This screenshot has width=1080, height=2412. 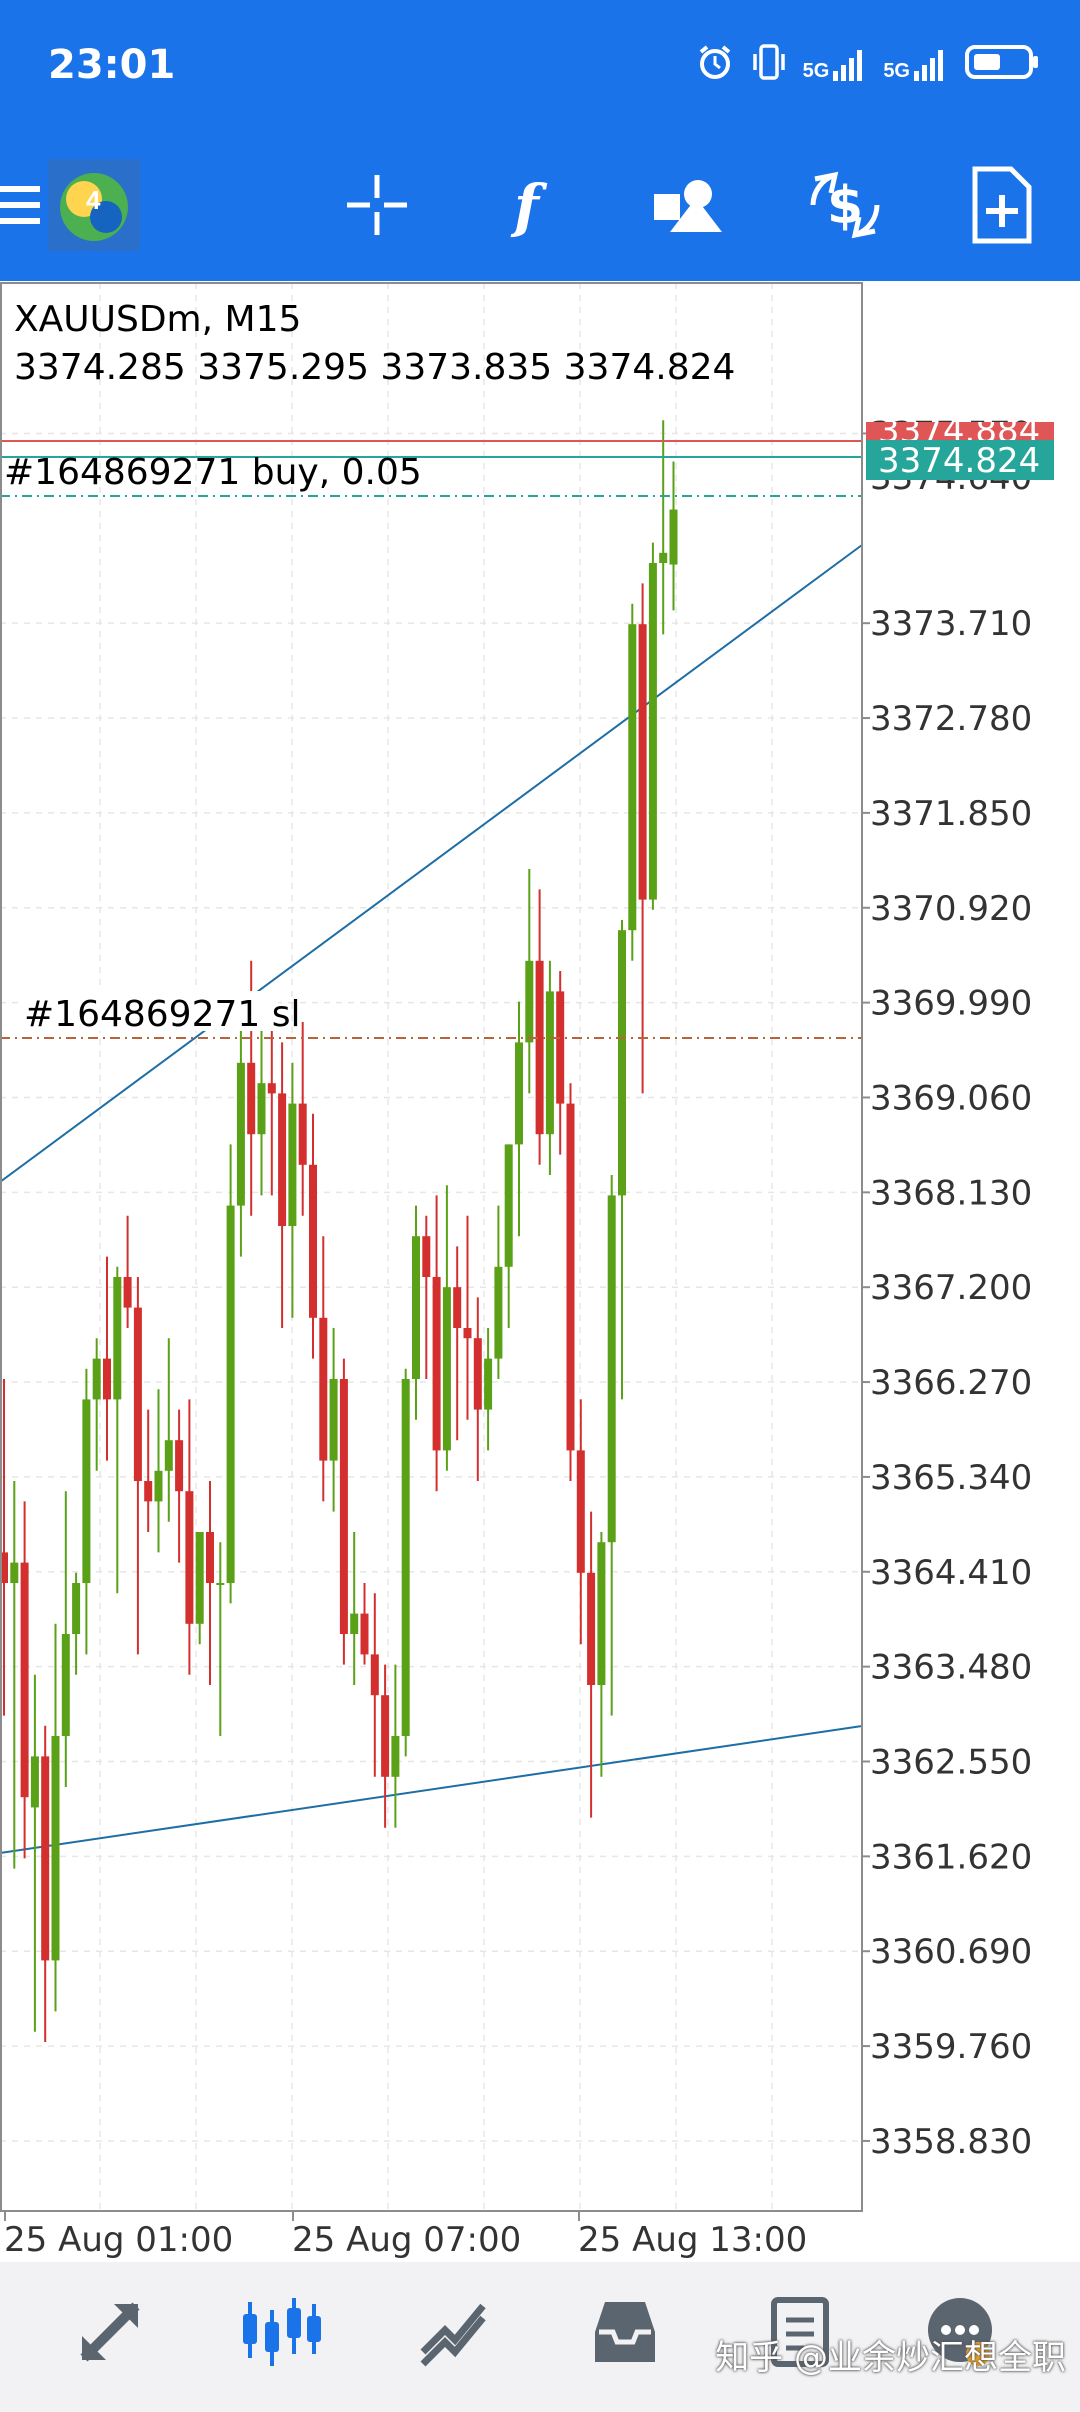 What do you see at coordinates (951, 1857) in the screenshot?
I see `price-tick-label: 3361.620` at bounding box center [951, 1857].